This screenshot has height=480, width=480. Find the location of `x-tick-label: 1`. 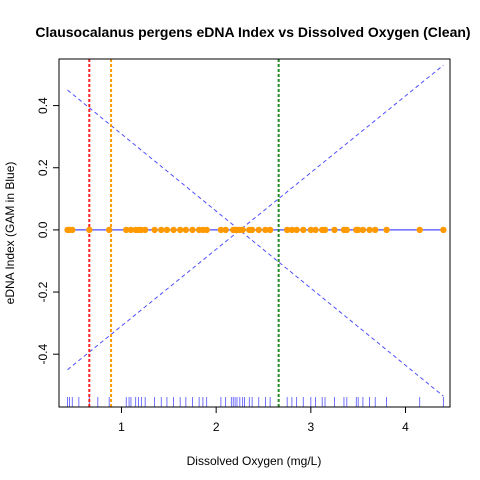

x-tick-label: 1 is located at coordinates (121, 427).